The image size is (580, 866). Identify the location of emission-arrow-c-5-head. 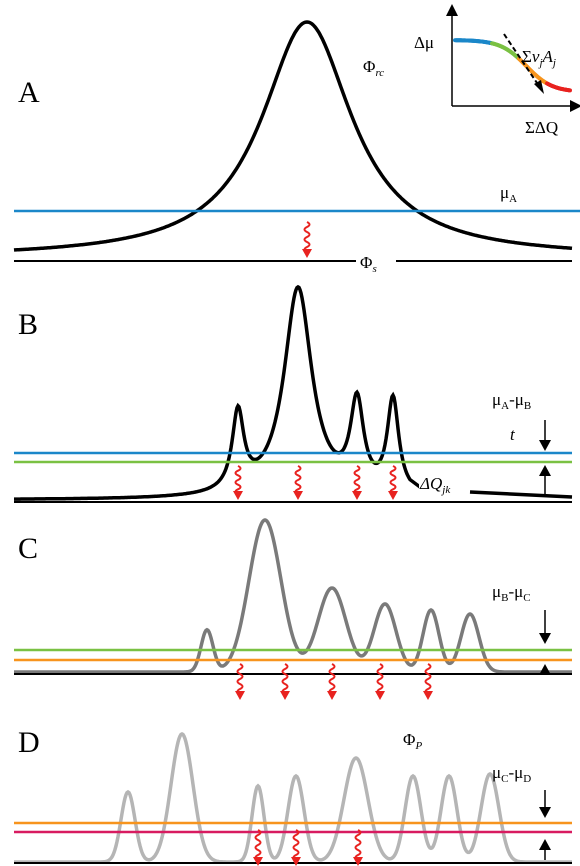
(428, 695).